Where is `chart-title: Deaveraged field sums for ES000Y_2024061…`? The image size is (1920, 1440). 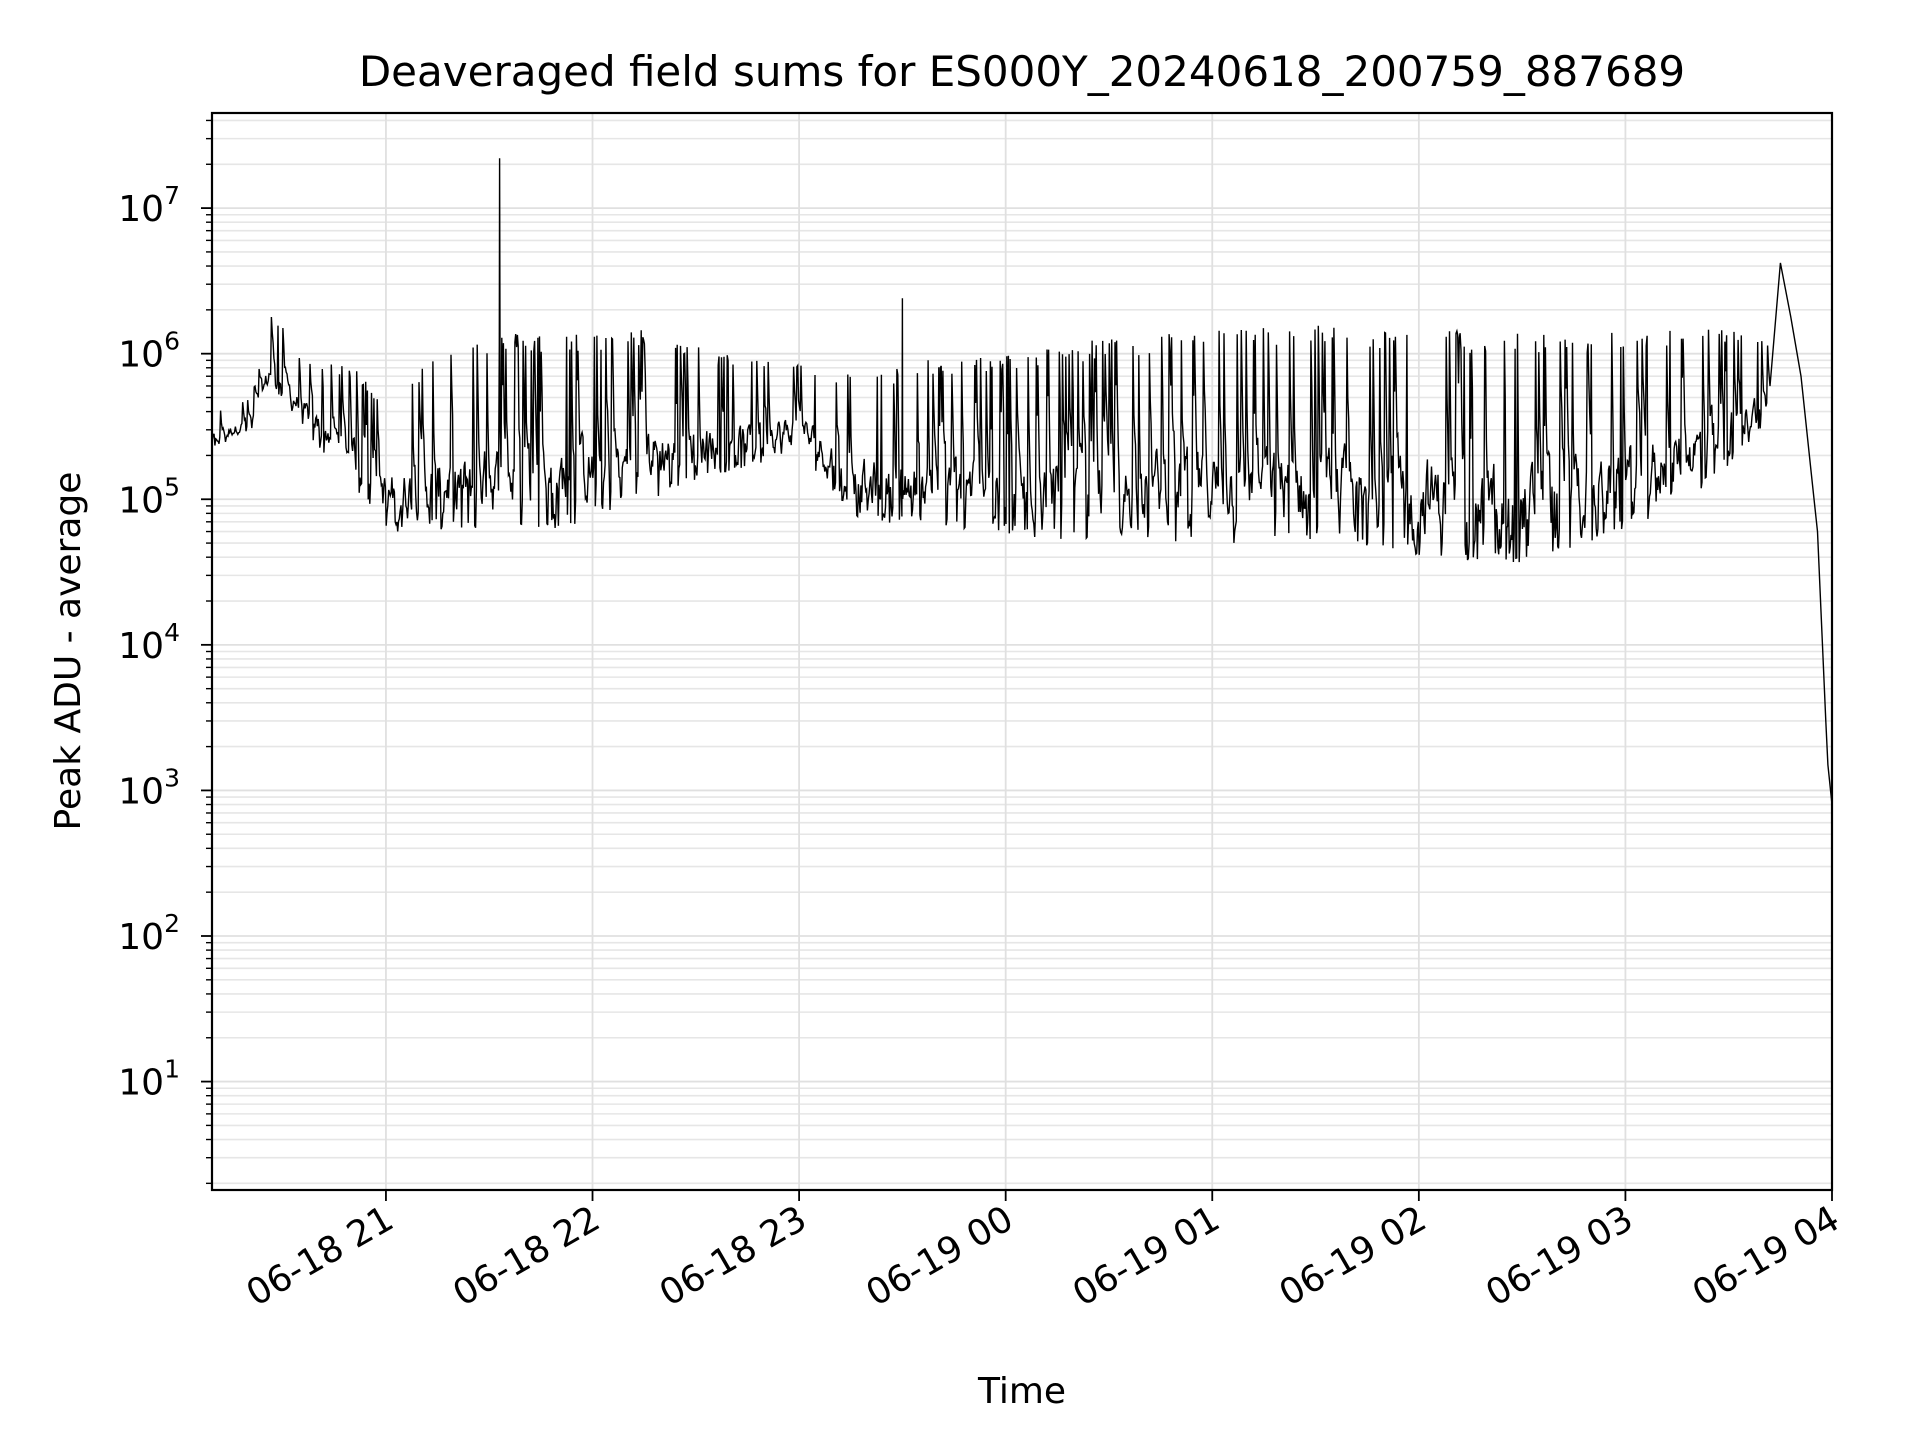 chart-title: Deaveraged field sums for ES000Y_2024061… is located at coordinates (1022, 71).